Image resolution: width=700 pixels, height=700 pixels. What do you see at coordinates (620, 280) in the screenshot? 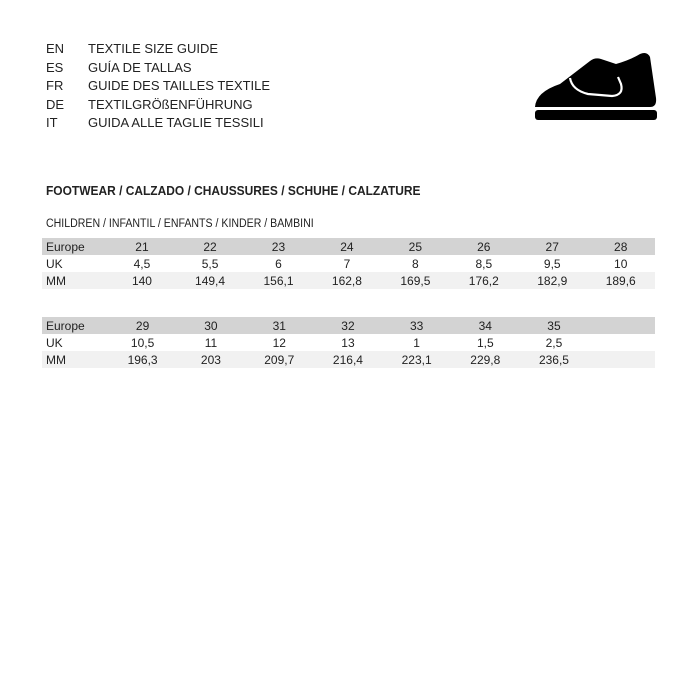
I see `size-cell: 189,6` at bounding box center [620, 280].